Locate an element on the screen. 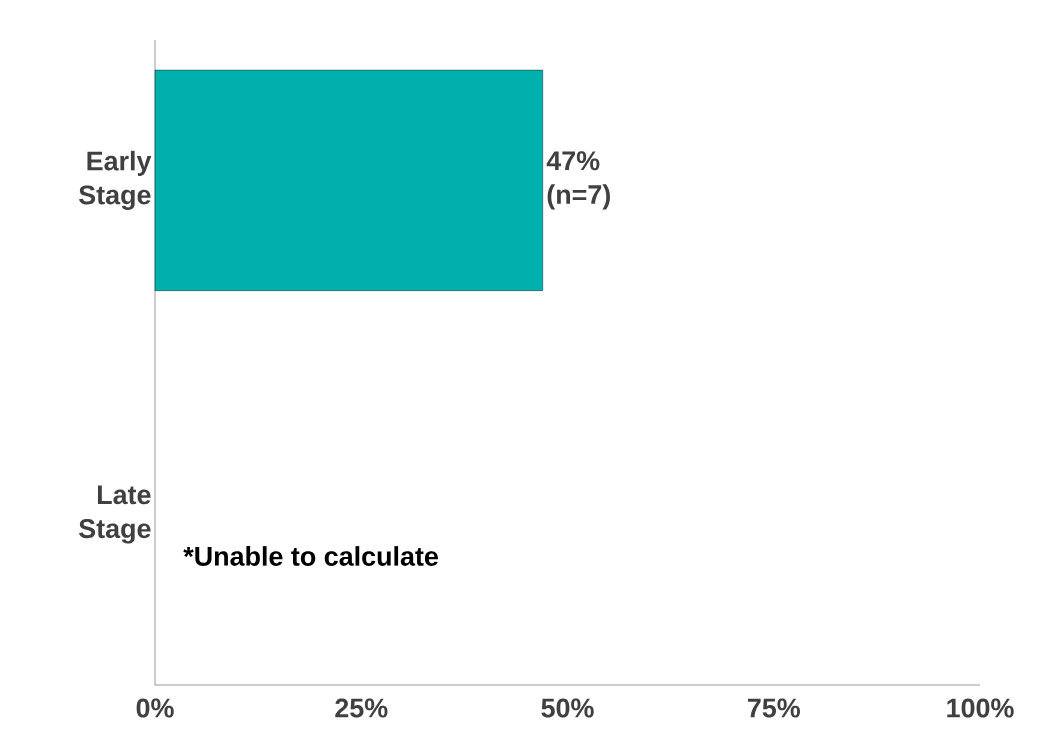 The image size is (1056, 751). annotation: *Unable to calculate is located at coordinates (310, 556).